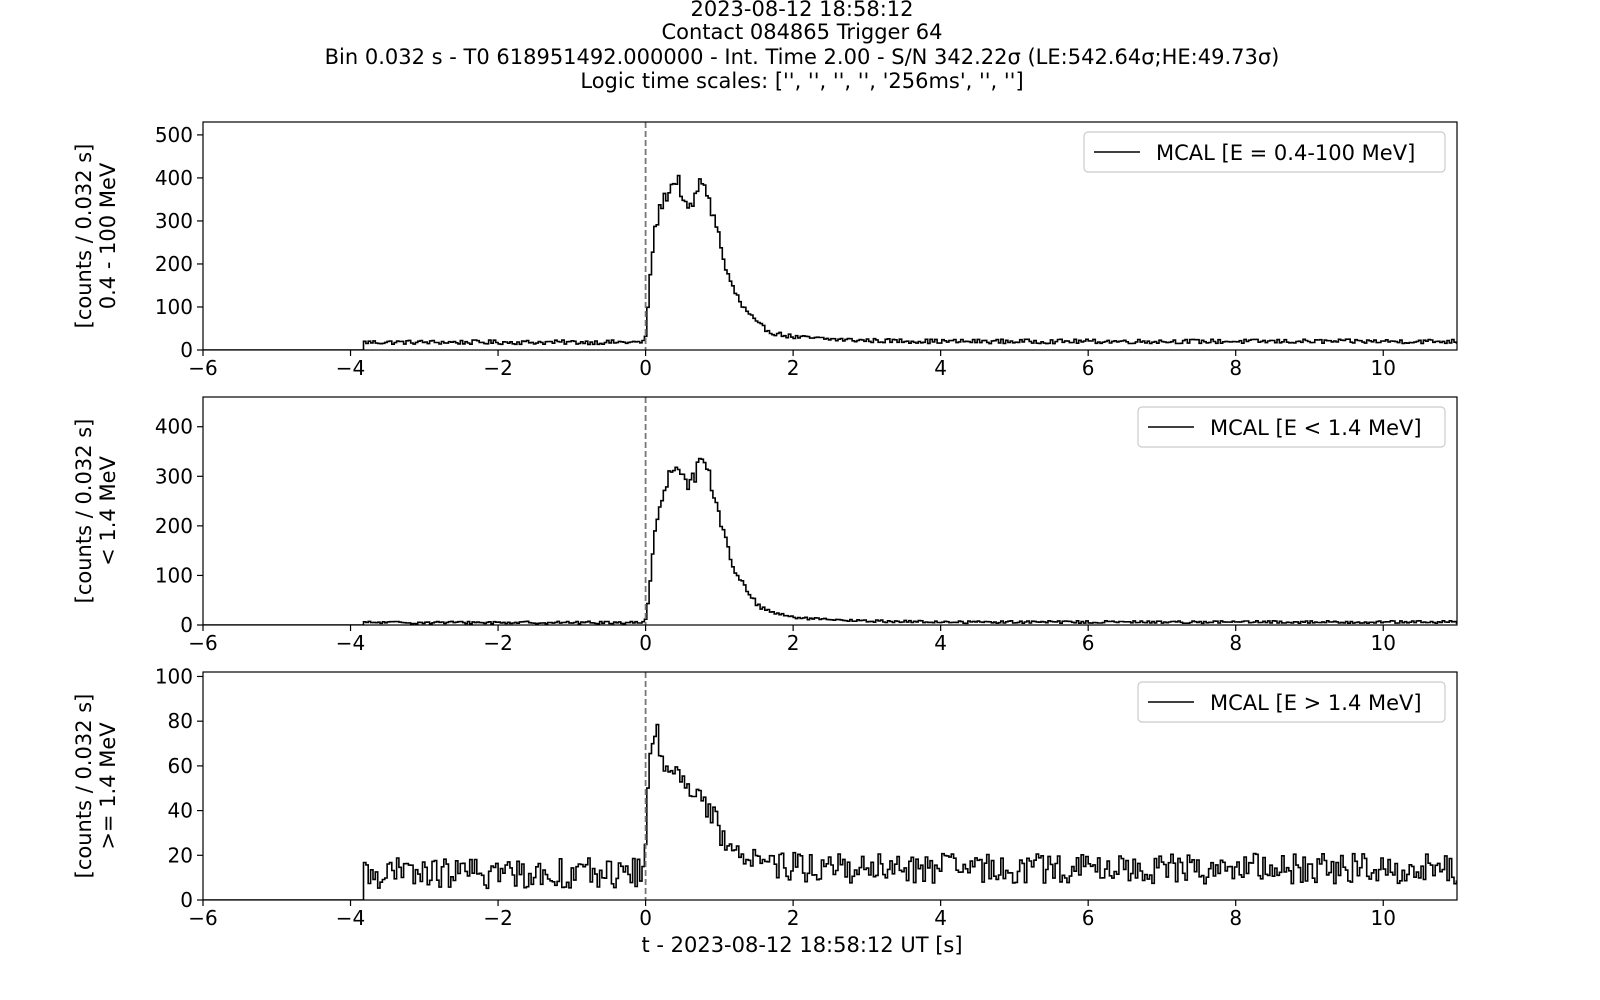 The image size is (1600, 1000). Describe the element at coordinates (180, 721) in the screenshot. I see `y-tick-label: 80` at that location.